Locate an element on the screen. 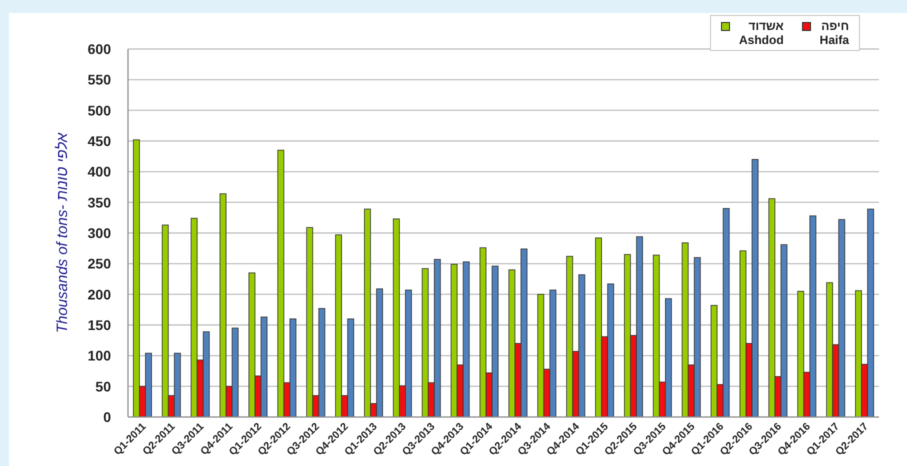 Image resolution: width=907 pixels, height=466 pixels. y-tick-label: 450 is located at coordinates (100, 141).